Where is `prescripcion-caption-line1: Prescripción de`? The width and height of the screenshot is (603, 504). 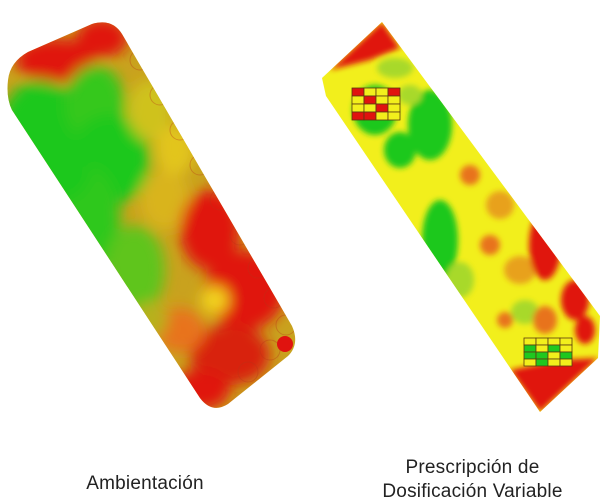
prescripcion-caption-line1: Prescripción de is located at coordinates (472, 467).